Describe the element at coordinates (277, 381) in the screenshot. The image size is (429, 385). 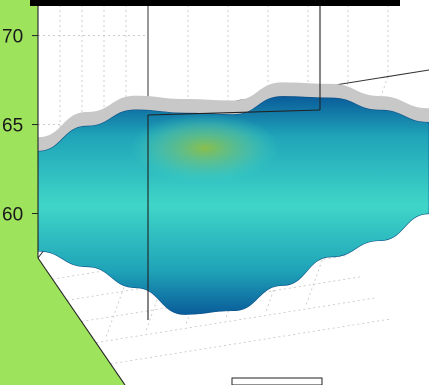
I see `bottom-axis-stub` at that location.